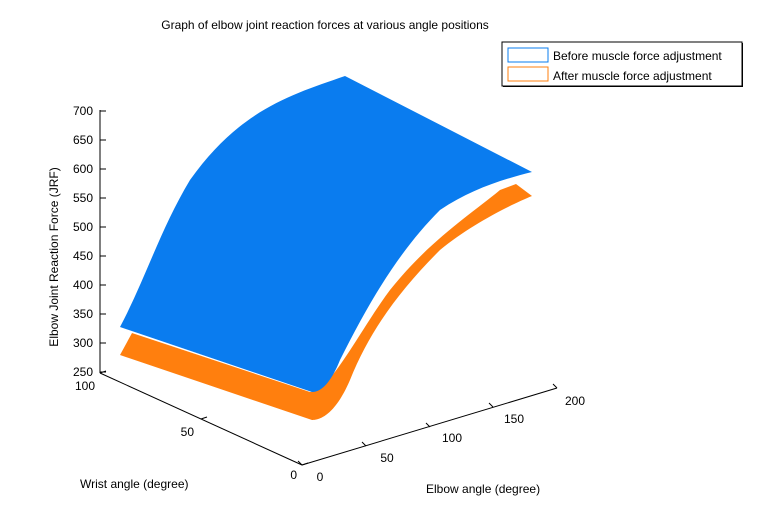  Describe the element at coordinates (575, 401) in the screenshot. I see `x-tick-label-200: 200` at that location.